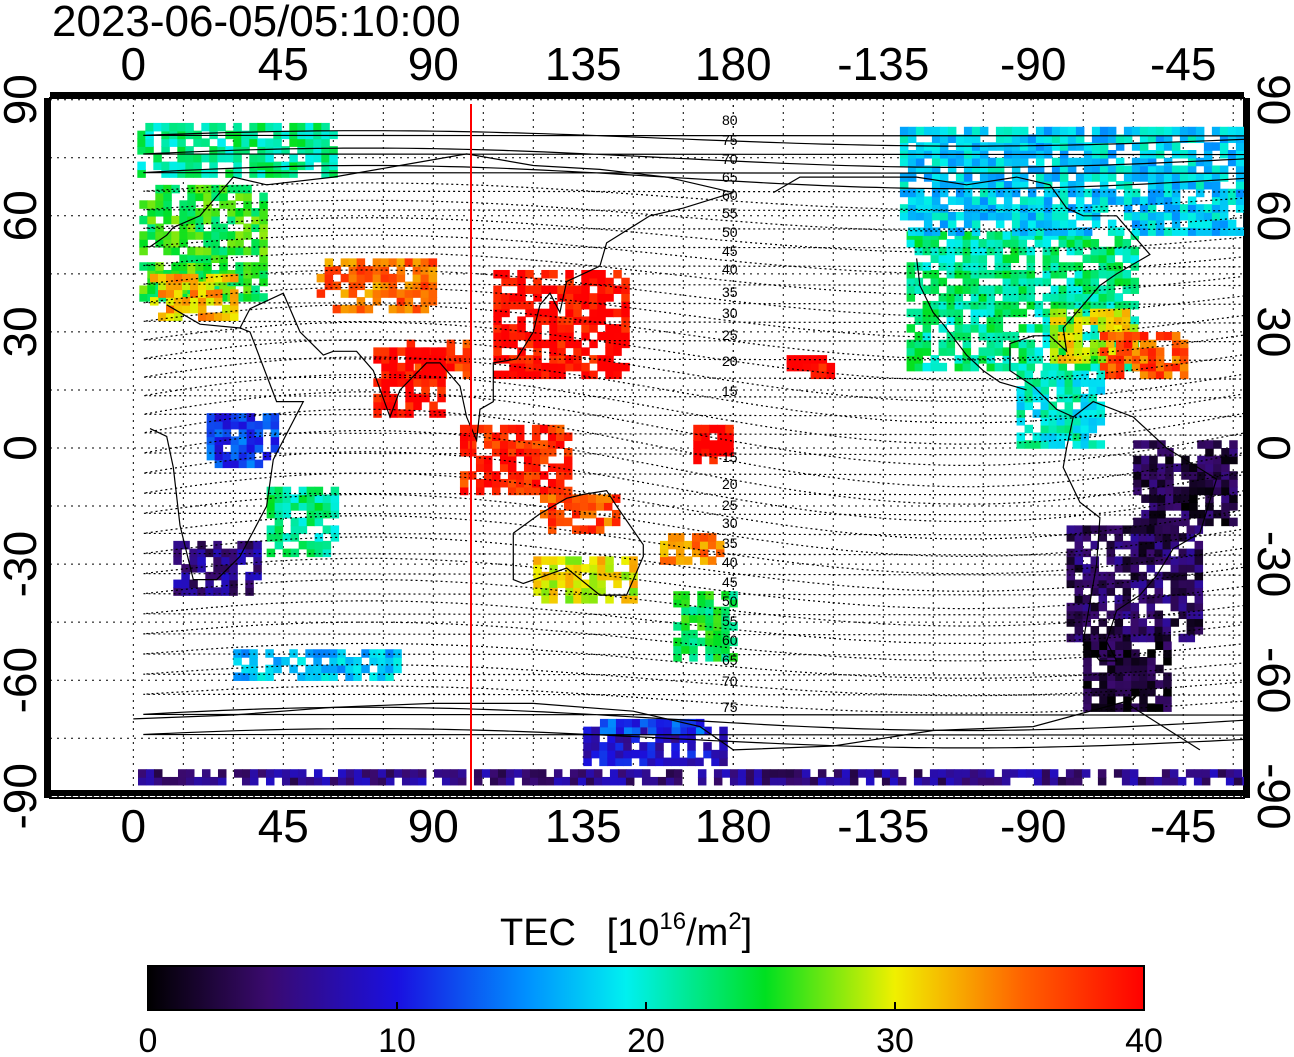 The image size is (1294, 1057). Describe the element at coordinates (1271, 448) in the screenshot. I see `right-lat-tick: 0` at that location.